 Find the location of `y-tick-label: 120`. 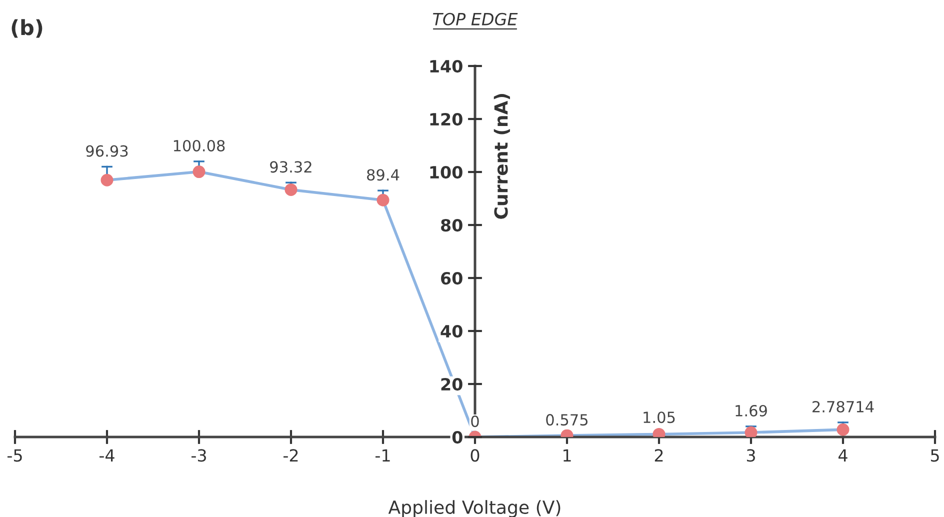

y-tick-label: 120 is located at coordinates (446, 119).